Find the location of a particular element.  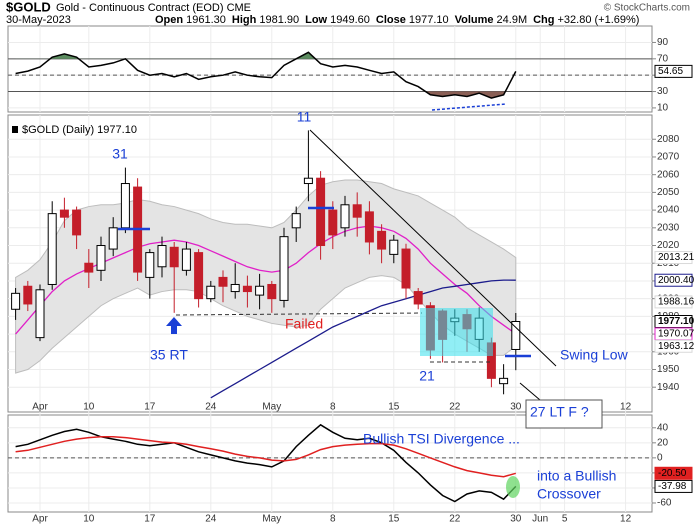

series-line is located at coordinates (266, 457).